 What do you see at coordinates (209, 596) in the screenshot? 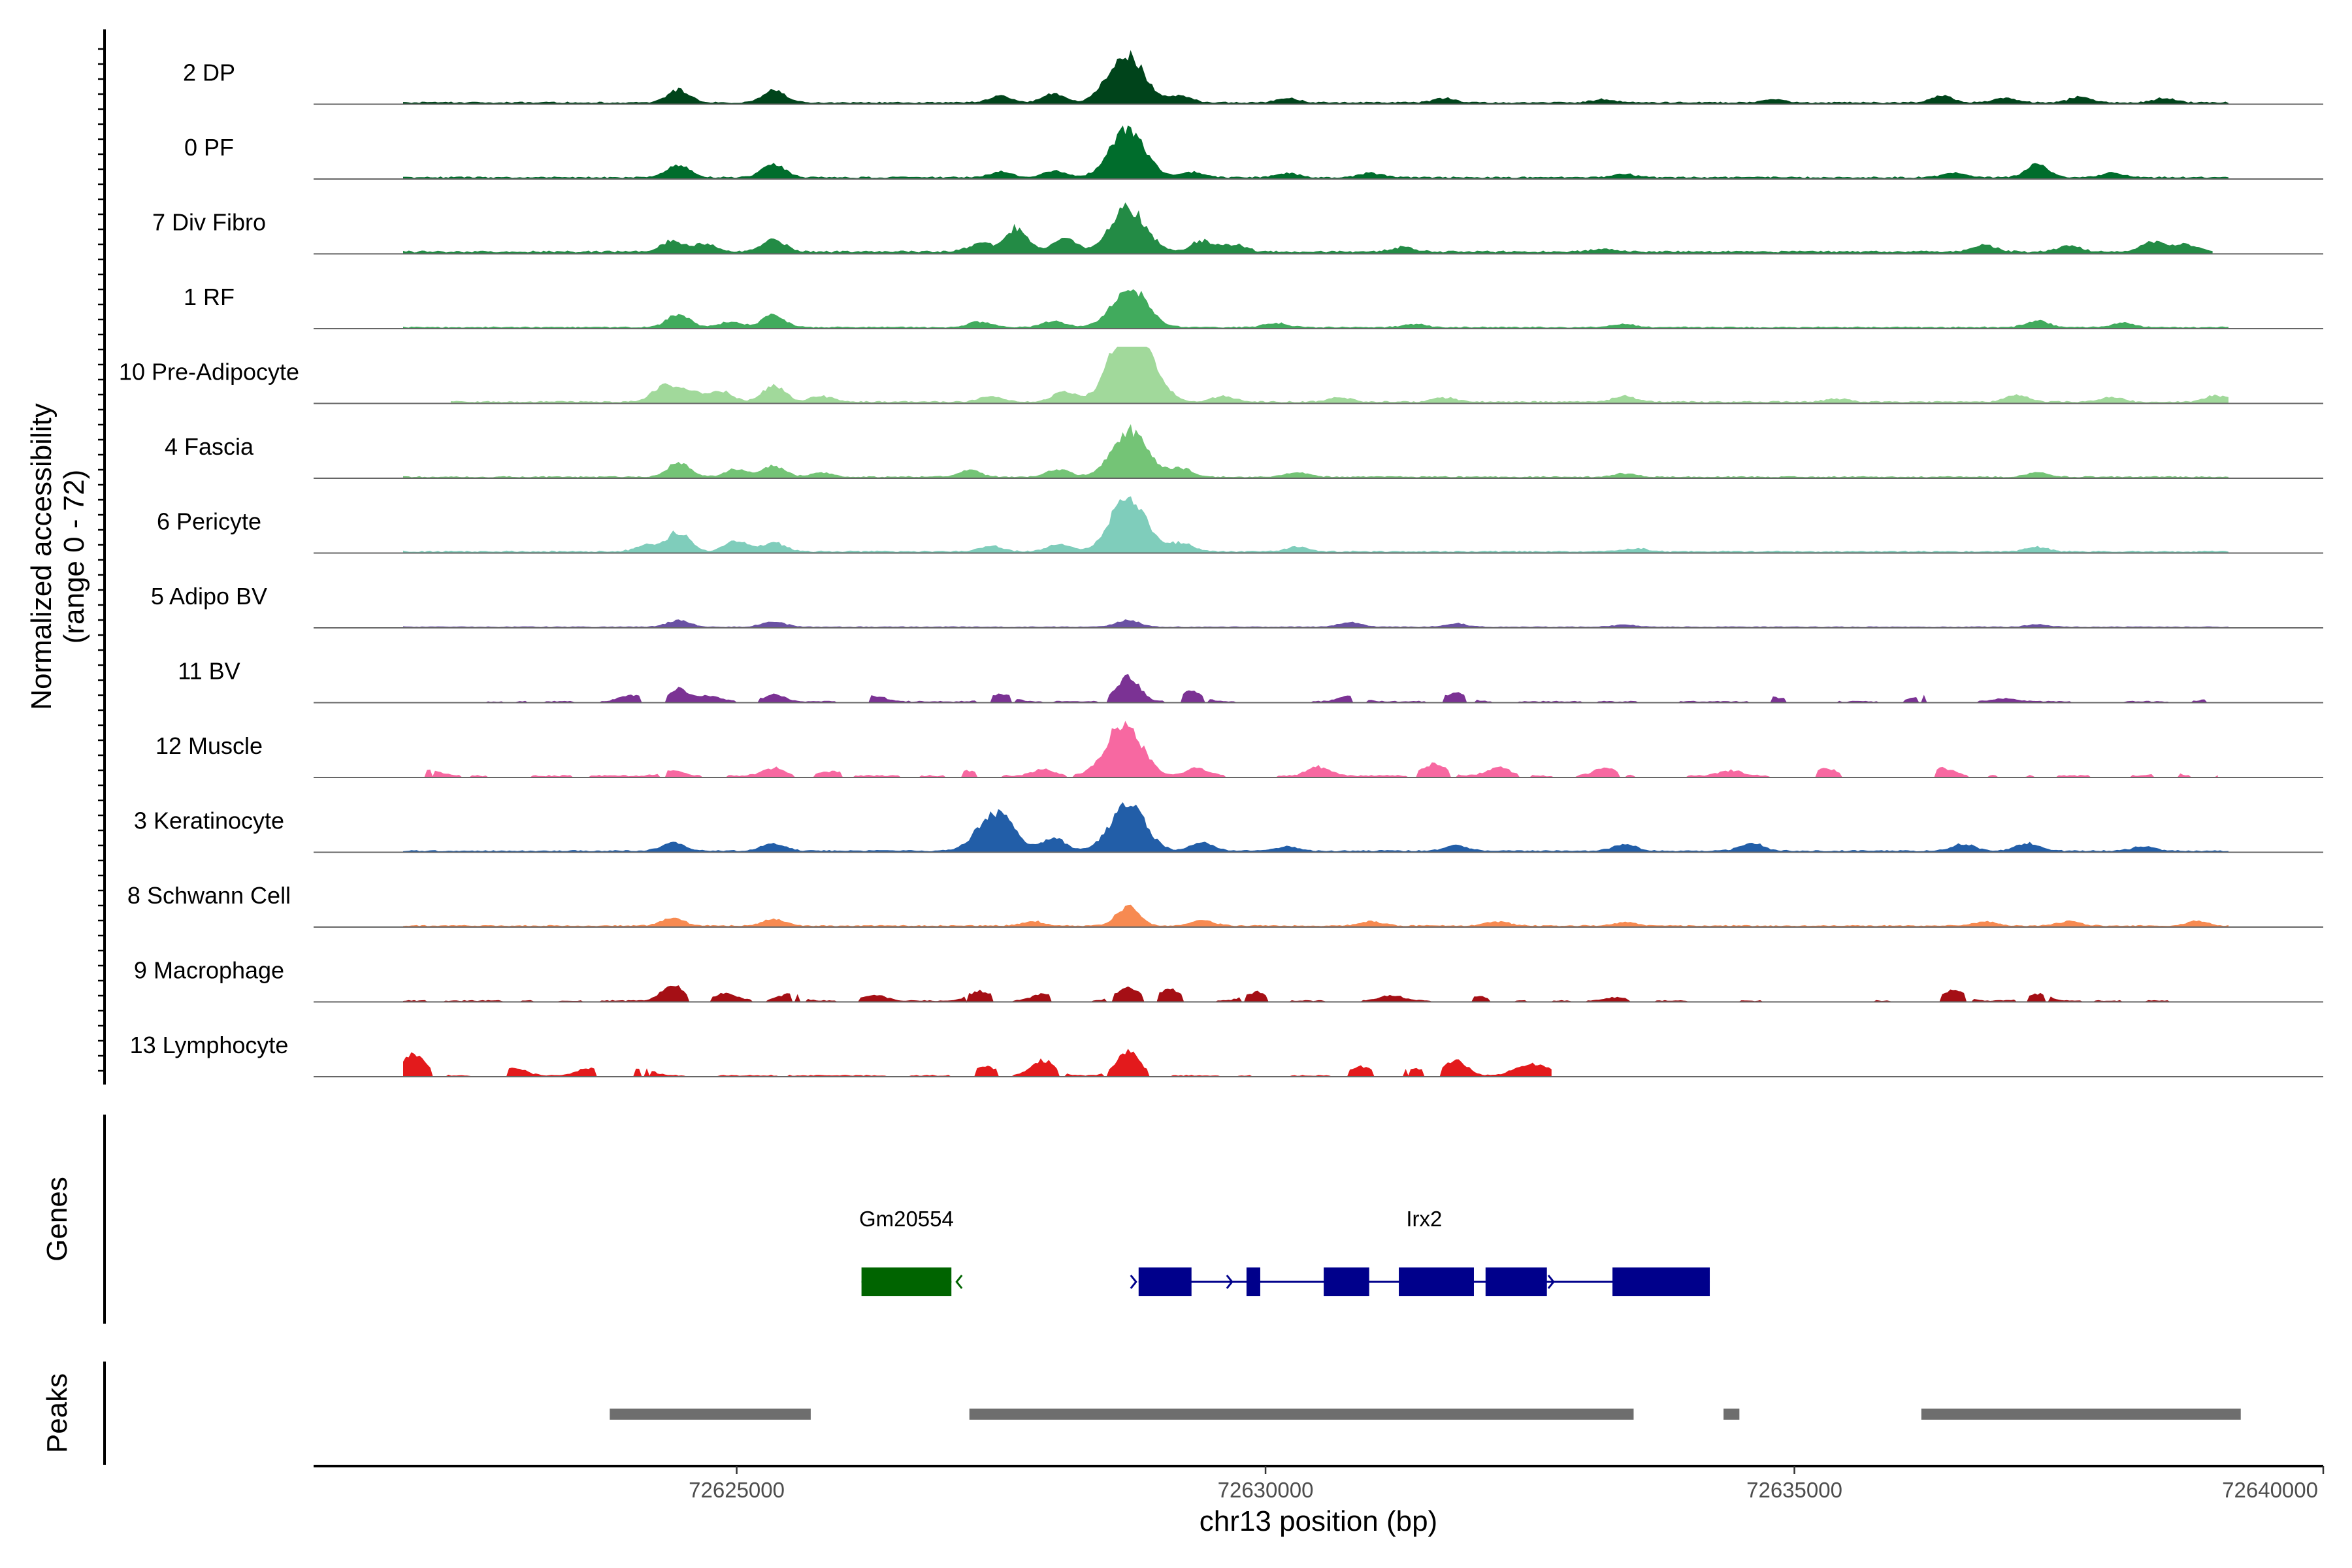
I see `track-label: 5 Adipo BV` at bounding box center [209, 596].